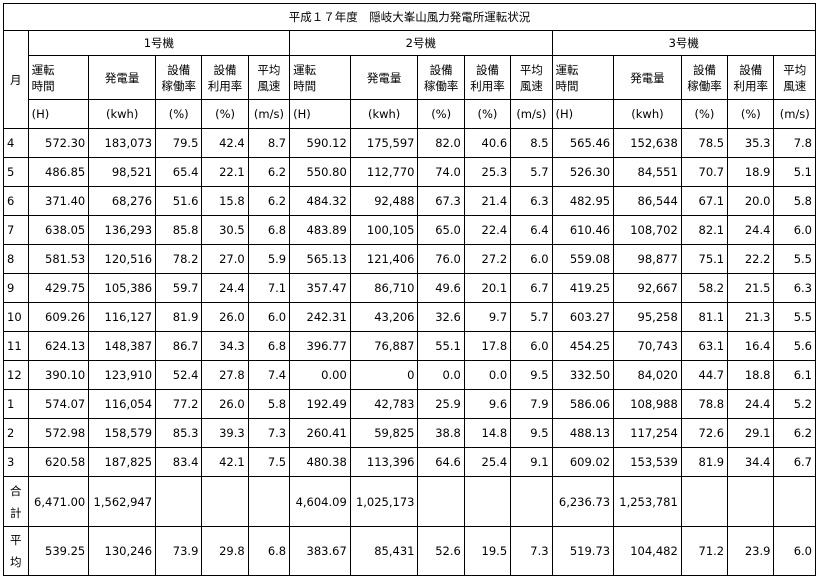  Describe the element at coordinates (751, 143) in the screenshot. I see `data-cell: 35.3` at that location.